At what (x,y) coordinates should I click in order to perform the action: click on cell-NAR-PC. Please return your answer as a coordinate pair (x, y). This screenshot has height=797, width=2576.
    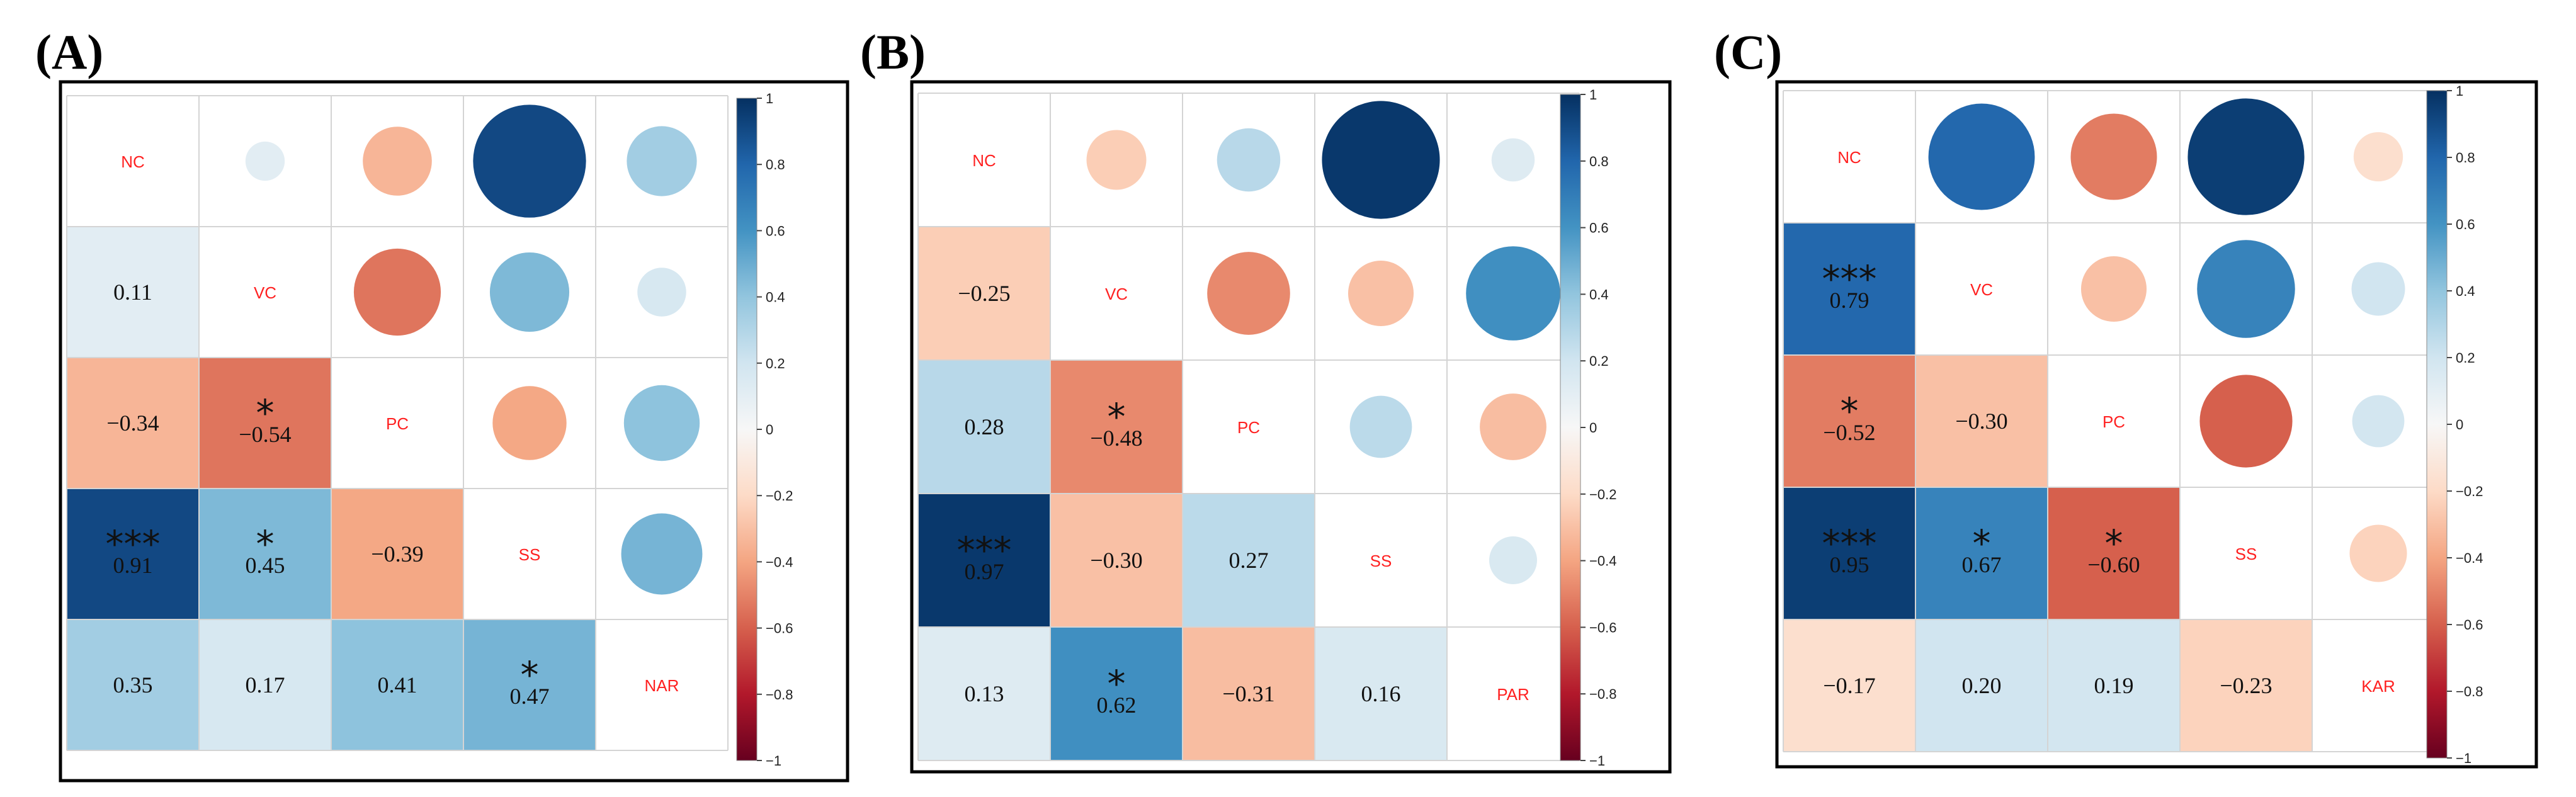
    Looking at the image, I should click on (397, 685).